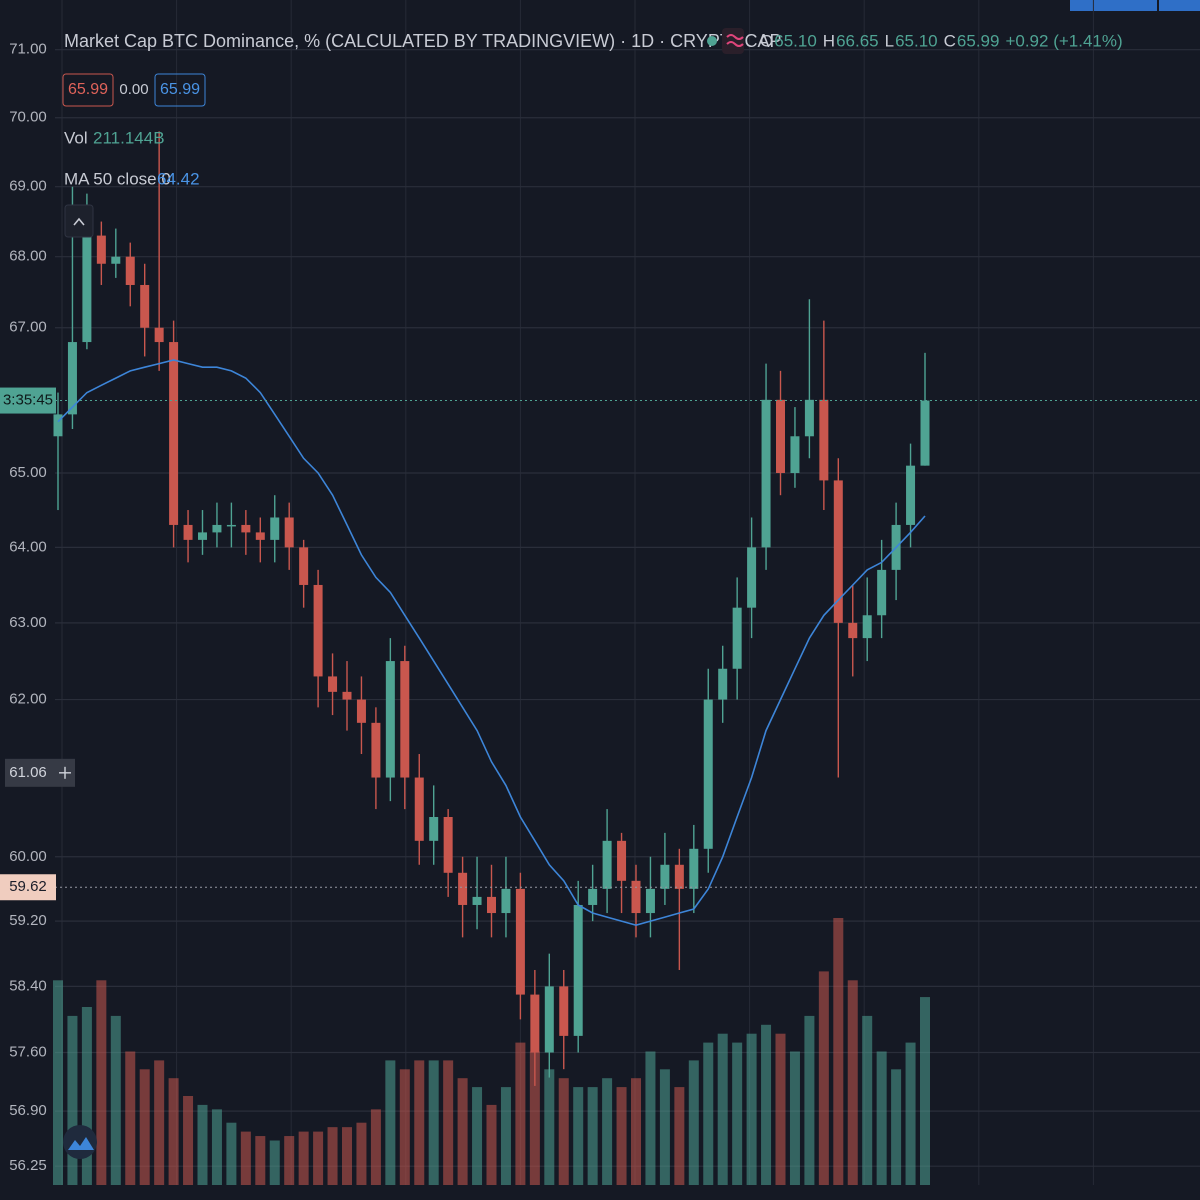  What do you see at coordinates (766, 40) in the screenshot?
I see `readout-key: O` at bounding box center [766, 40].